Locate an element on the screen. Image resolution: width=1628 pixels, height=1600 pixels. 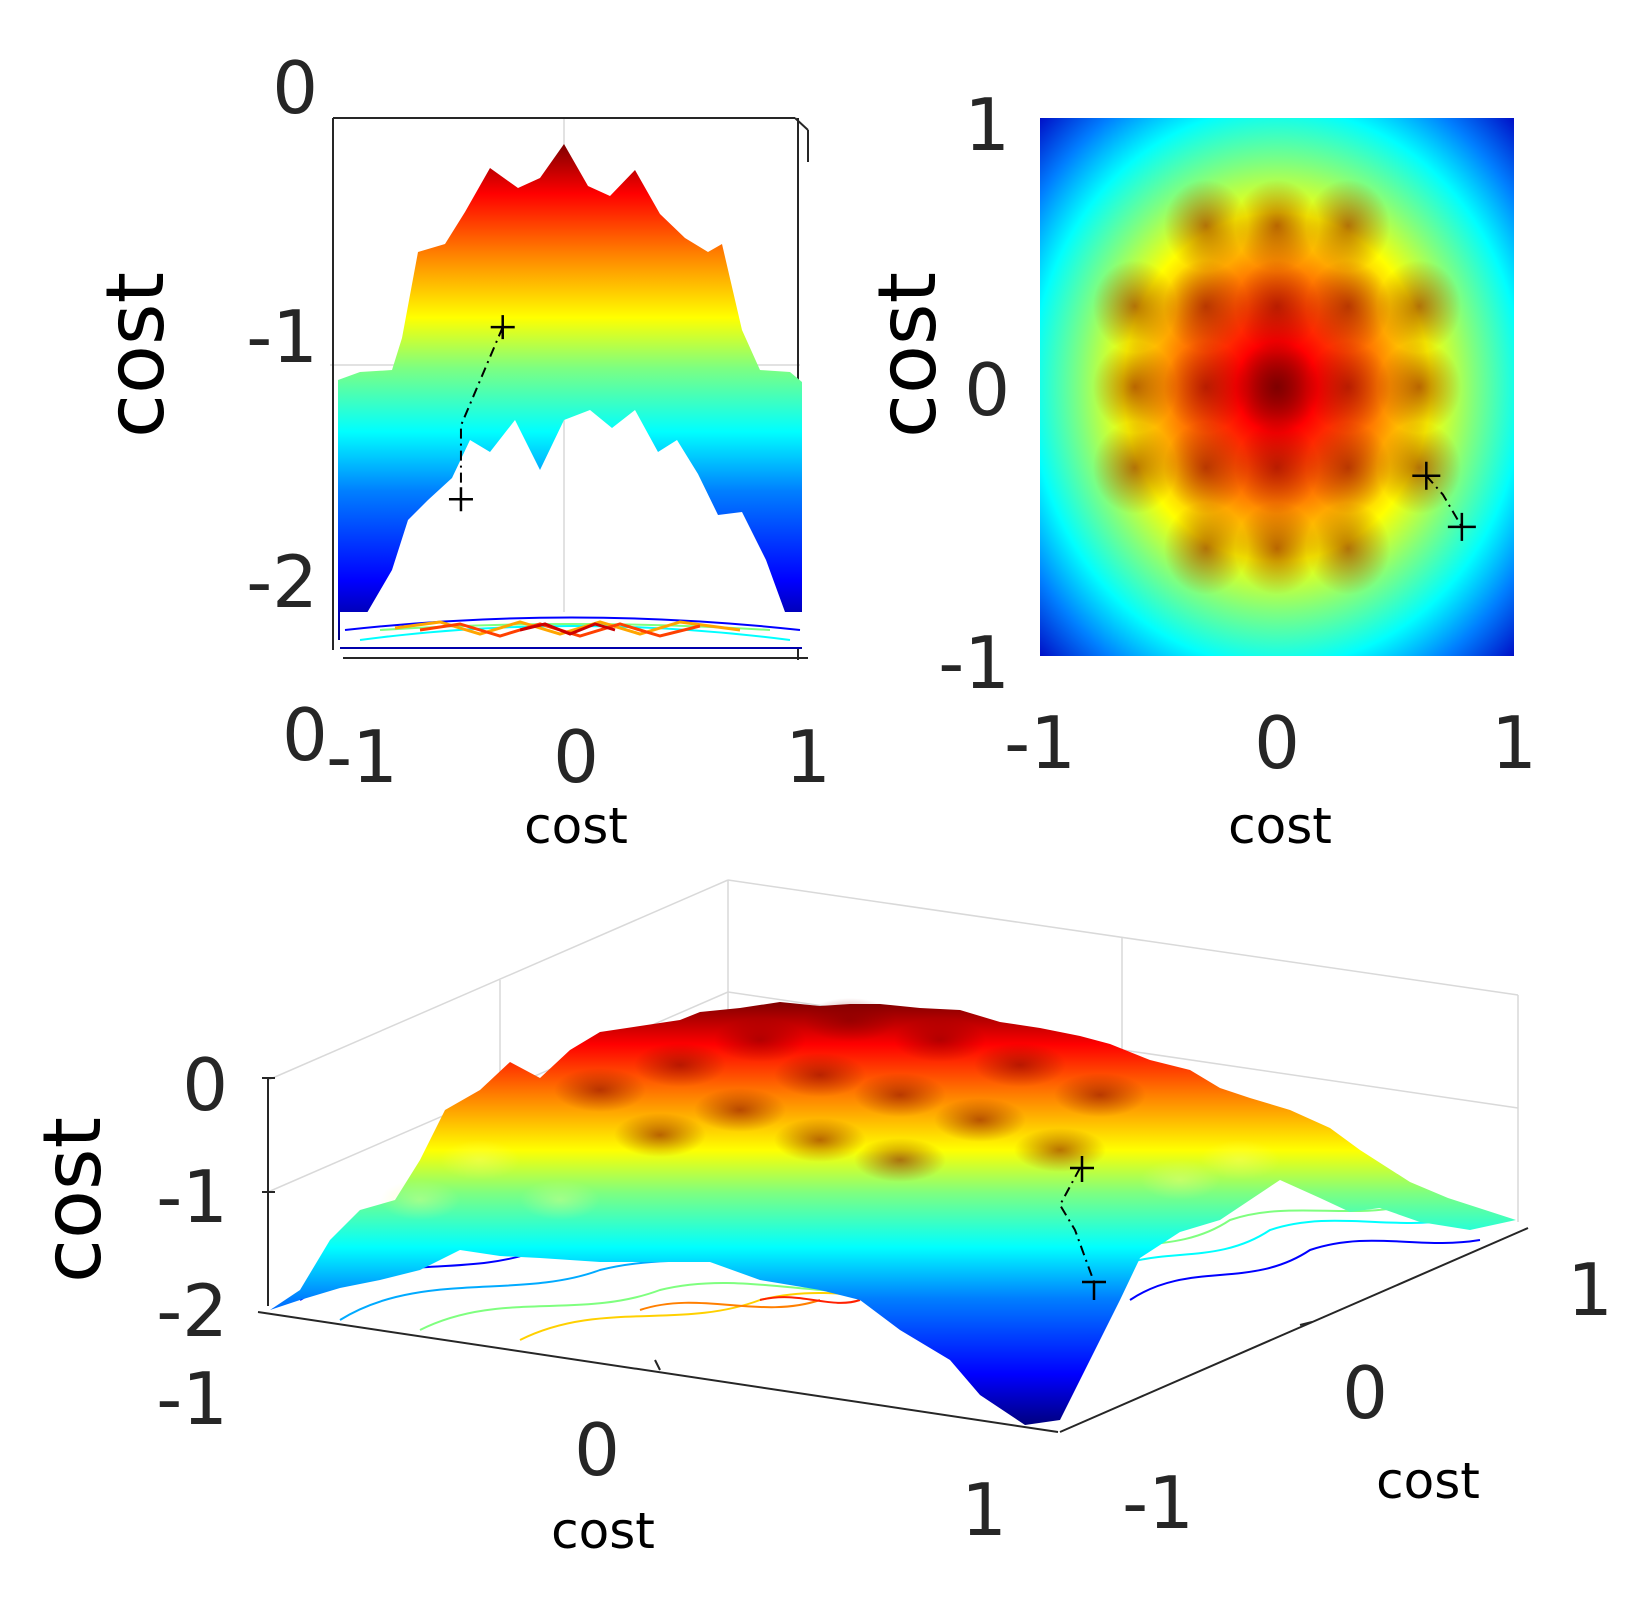
s3d-z-tick-neg1: -1 is located at coordinates (192, 1197).